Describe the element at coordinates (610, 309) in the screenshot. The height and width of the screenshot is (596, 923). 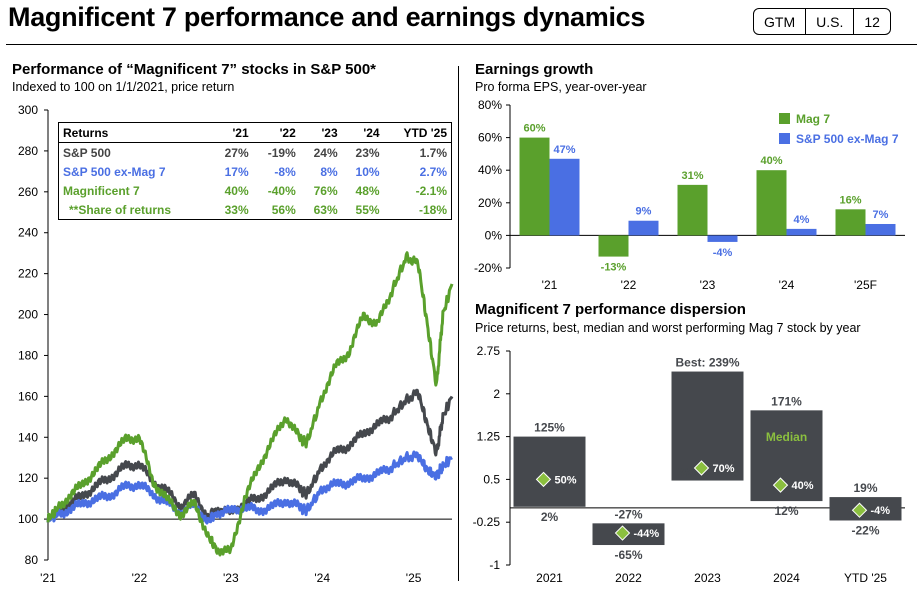
I see `dispersion-title: Magnificent 7 performance dispersion` at that location.